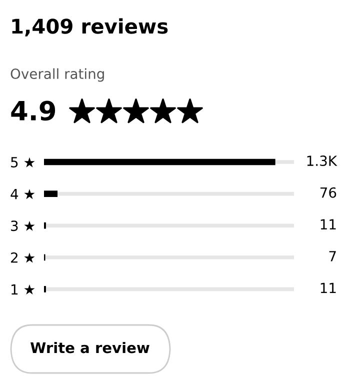 The image size is (352, 387). What do you see at coordinates (57, 75) in the screenshot?
I see `chart-subtitle: Overall rating` at bounding box center [57, 75].